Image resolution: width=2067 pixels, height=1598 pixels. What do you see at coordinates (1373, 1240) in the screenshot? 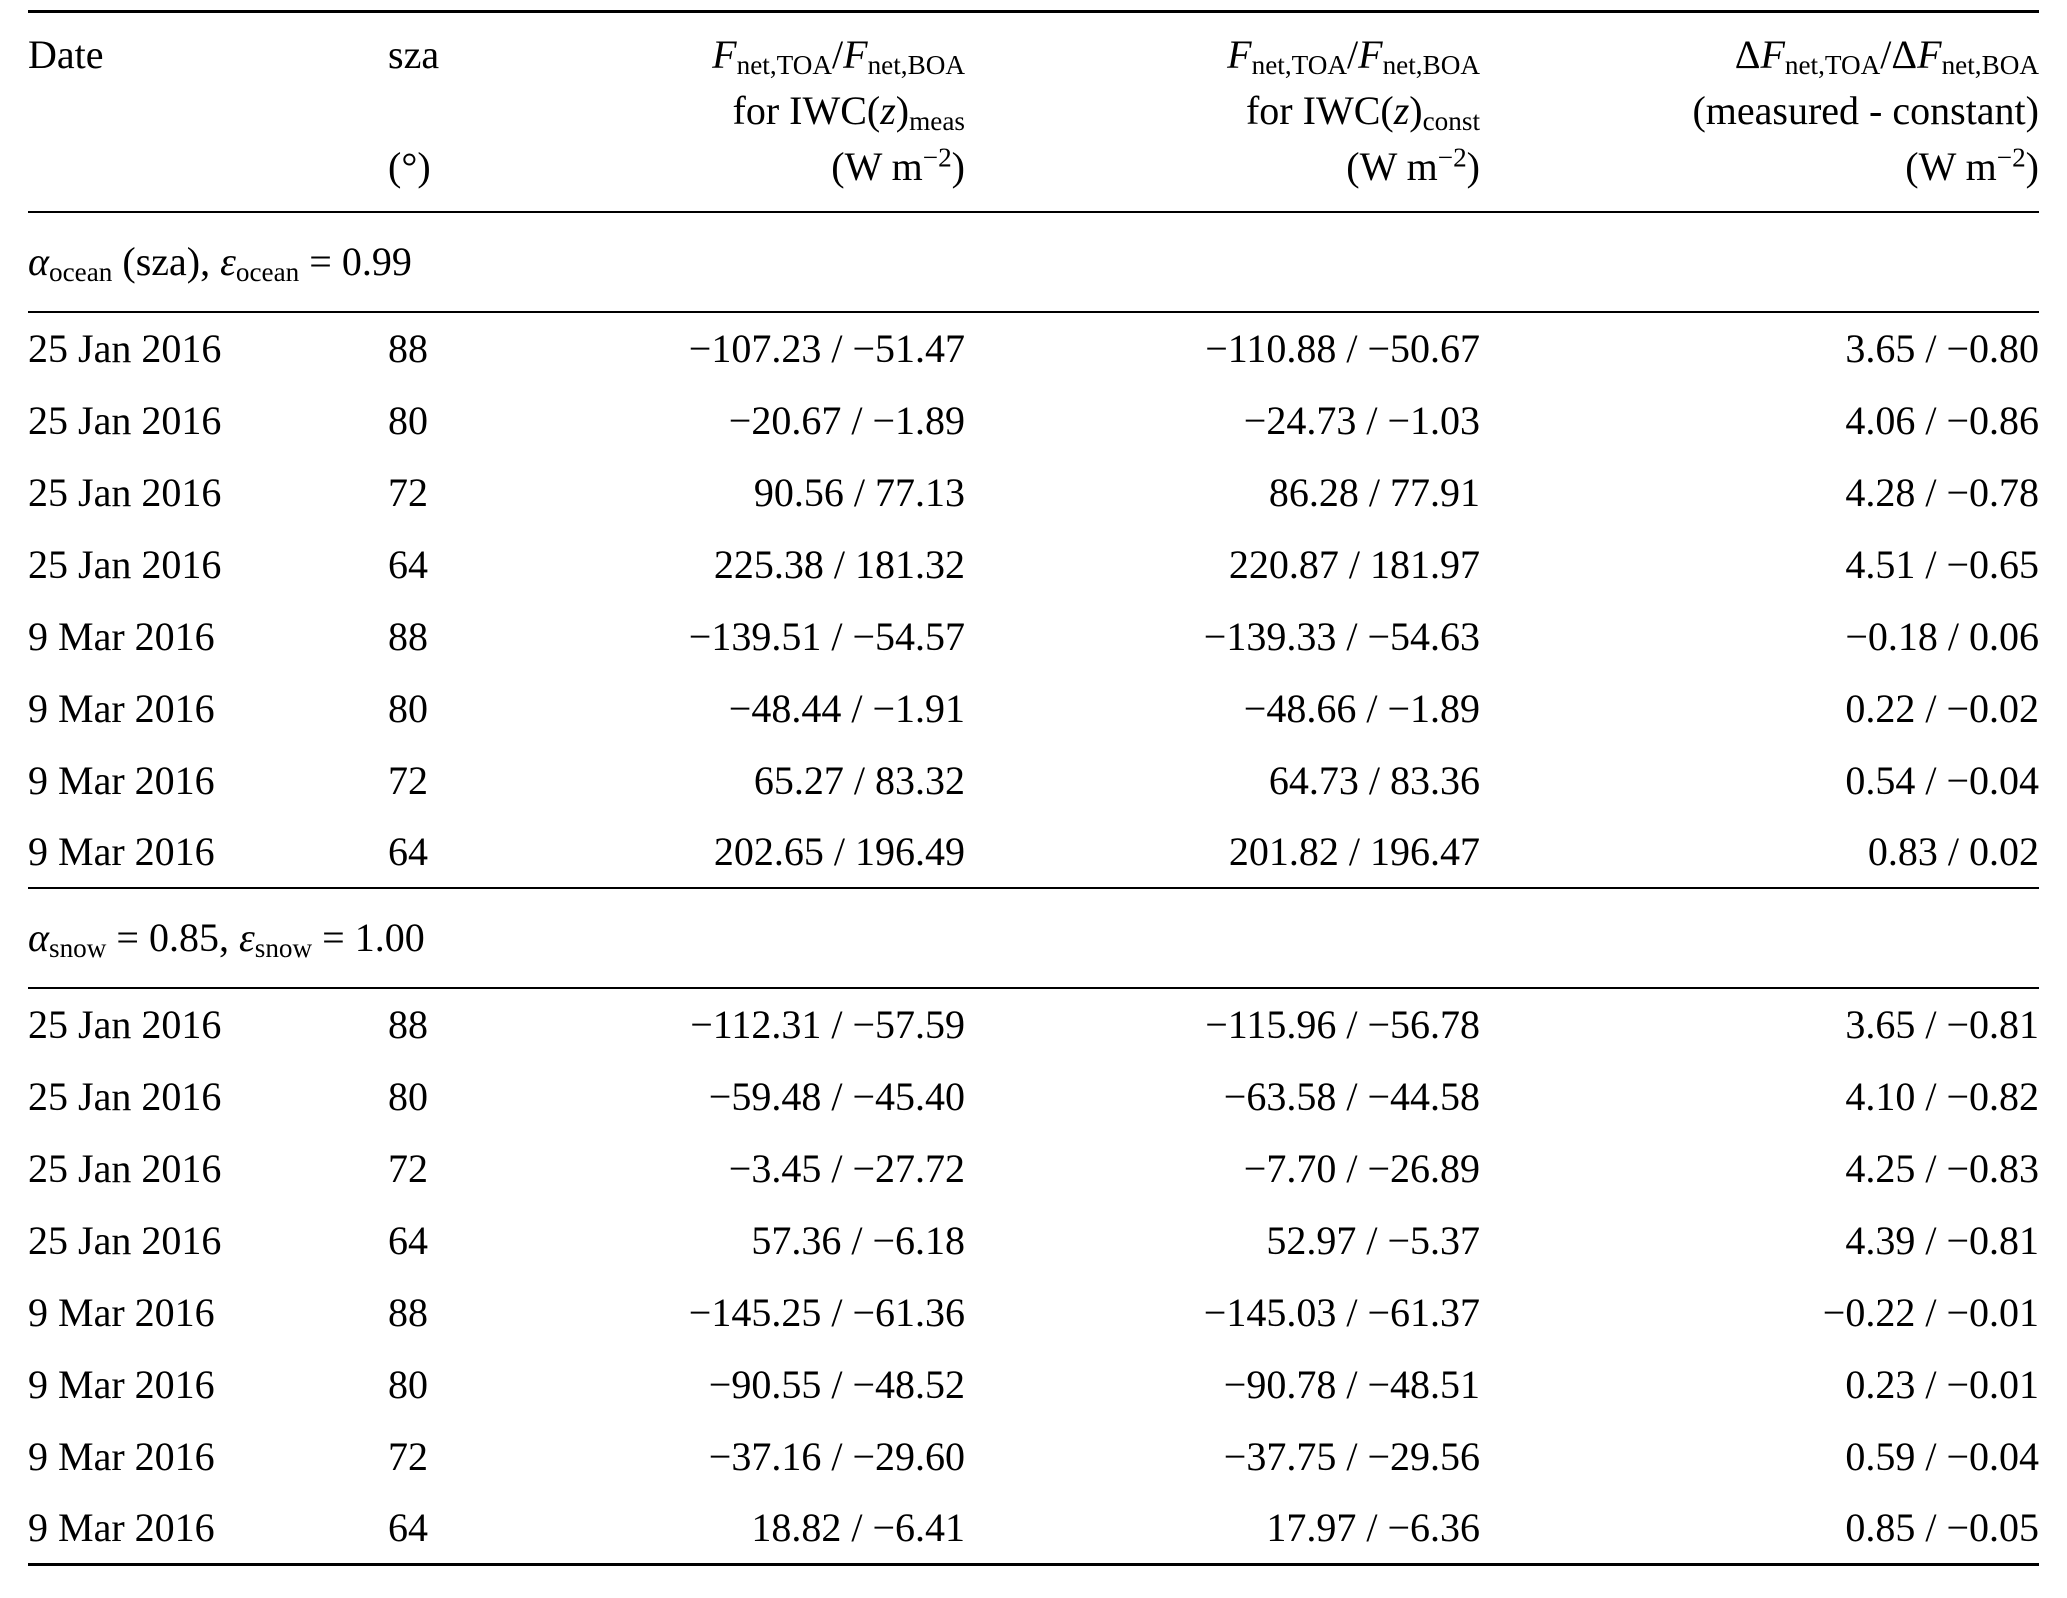
I see `cell-flux_const: 52.97 / −5.37` at bounding box center [1373, 1240].